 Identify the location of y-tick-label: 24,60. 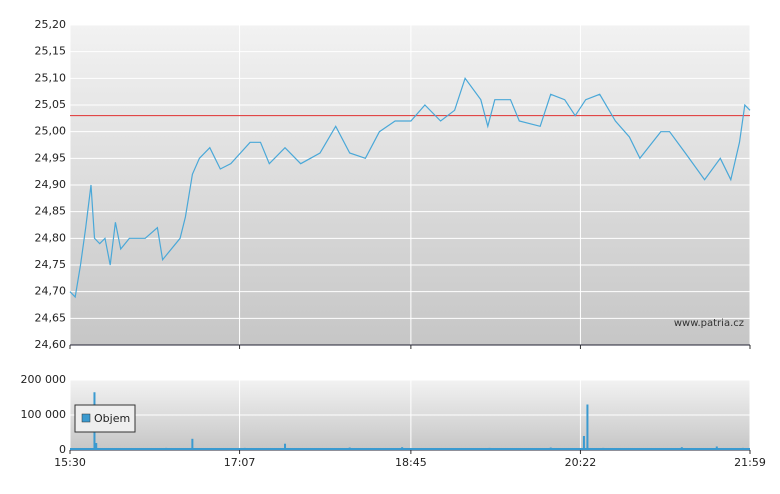
(51, 344).